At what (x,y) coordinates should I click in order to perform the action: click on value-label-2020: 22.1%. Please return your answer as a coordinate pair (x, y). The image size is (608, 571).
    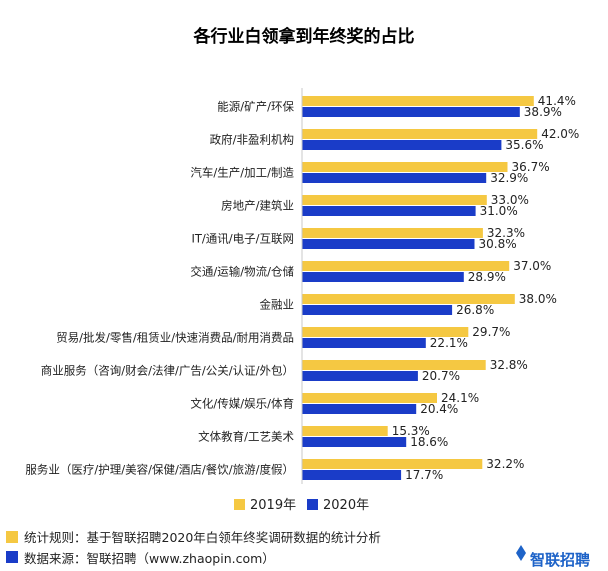
    Looking at the image, I should click on (449, 343).